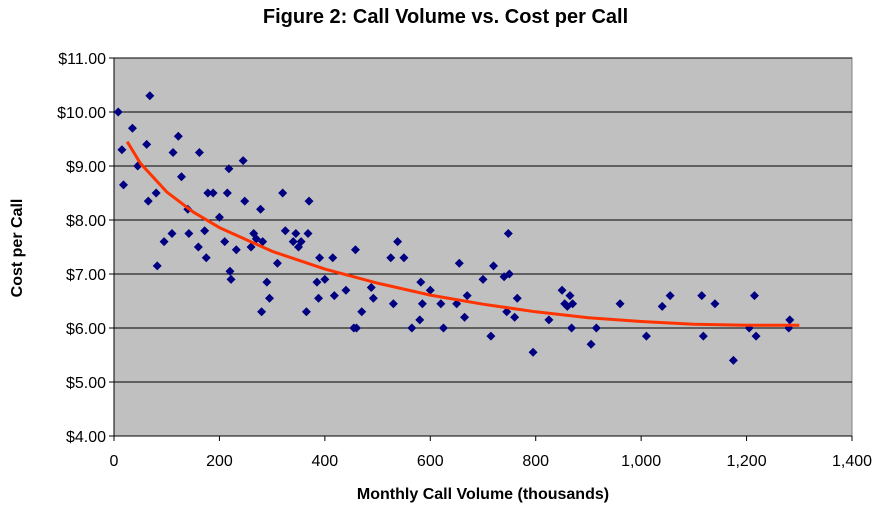 This screenshot has width=891, height=513. I want to click on x-tick-label-0: 0, so click(114, 461).